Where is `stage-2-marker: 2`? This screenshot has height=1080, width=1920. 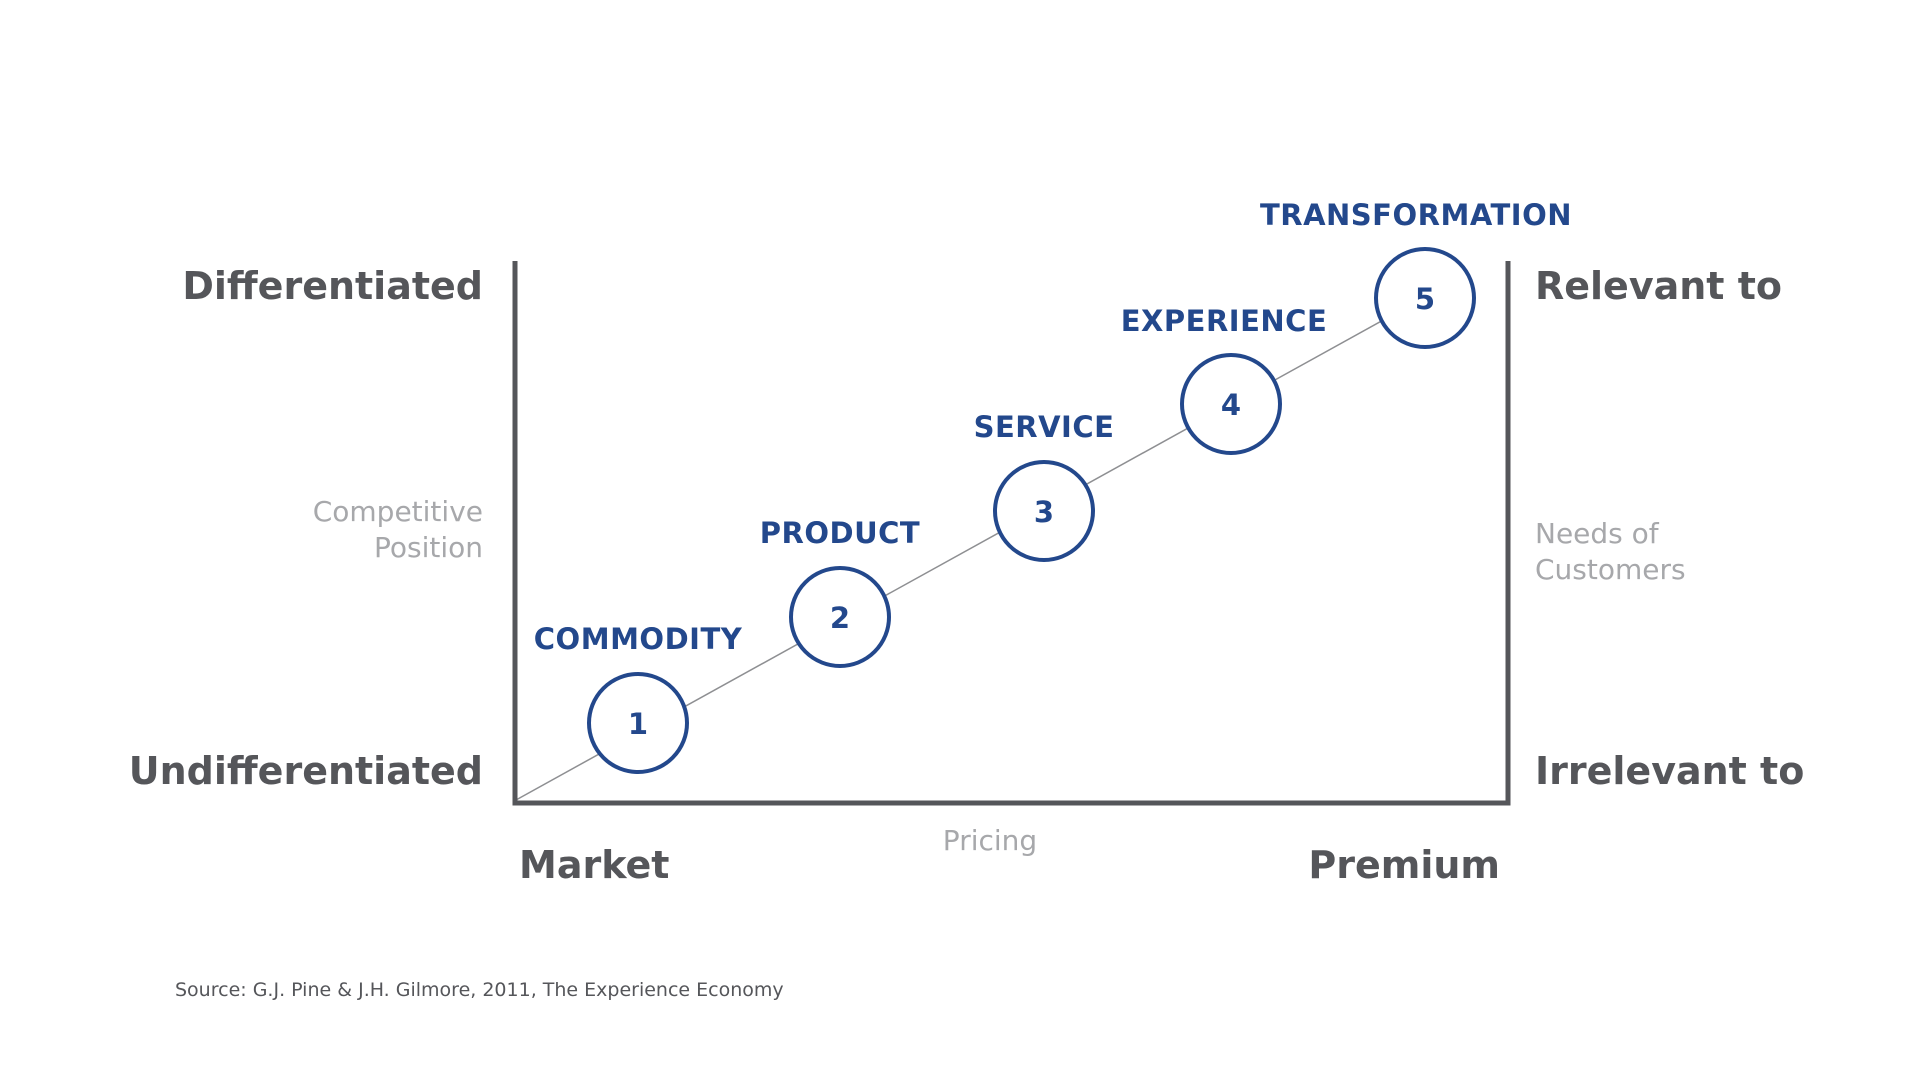
stage-2-marker: 2 is located at coordinates (840, 617).